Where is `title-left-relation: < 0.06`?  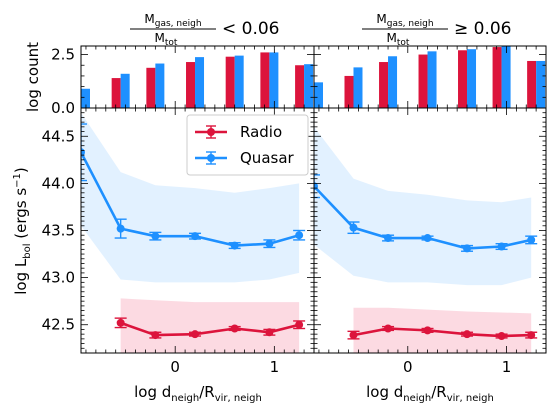
title-left-relation: < 0.06 is located at coordinates (251, 29).